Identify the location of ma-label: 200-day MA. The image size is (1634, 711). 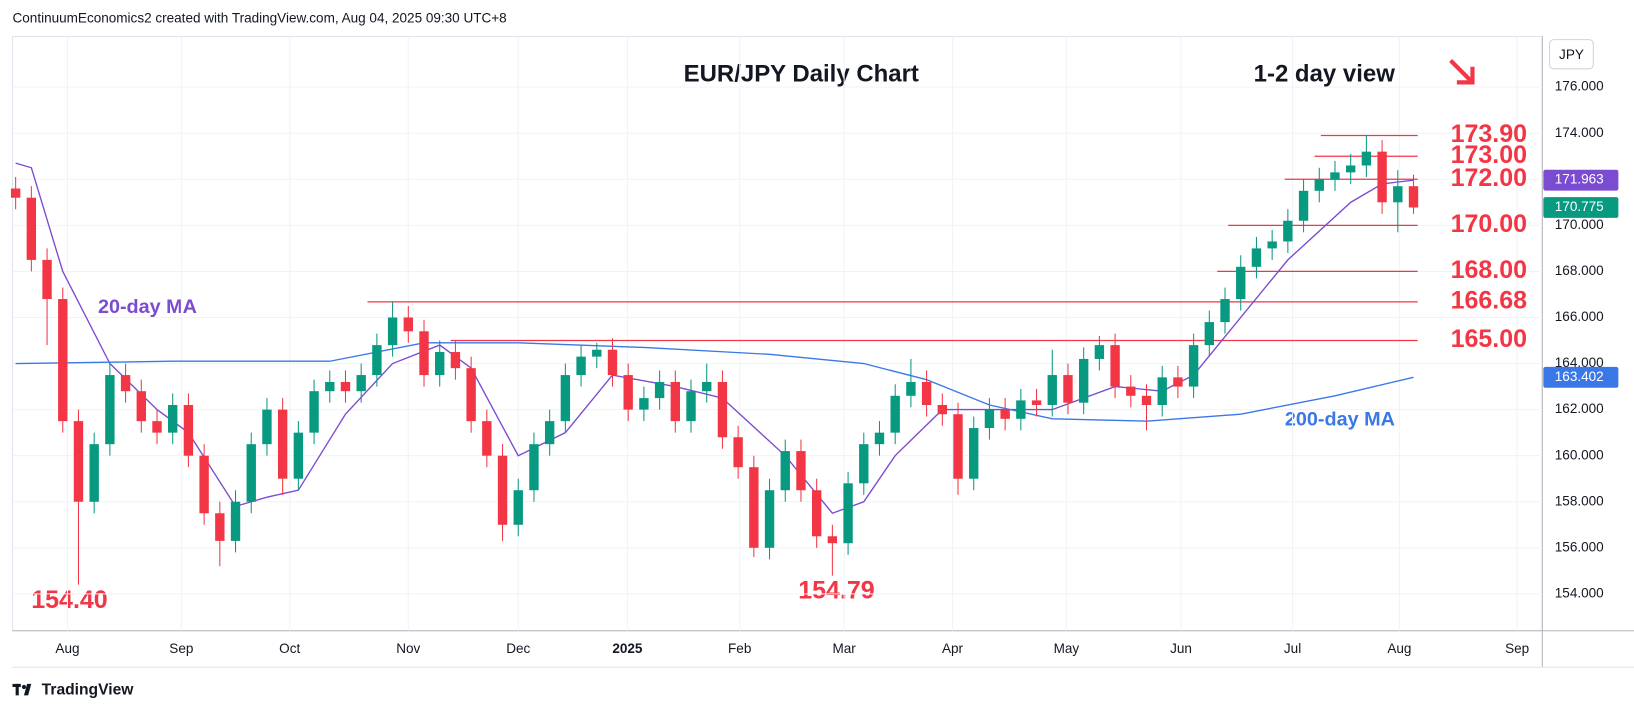
(1340, 419).